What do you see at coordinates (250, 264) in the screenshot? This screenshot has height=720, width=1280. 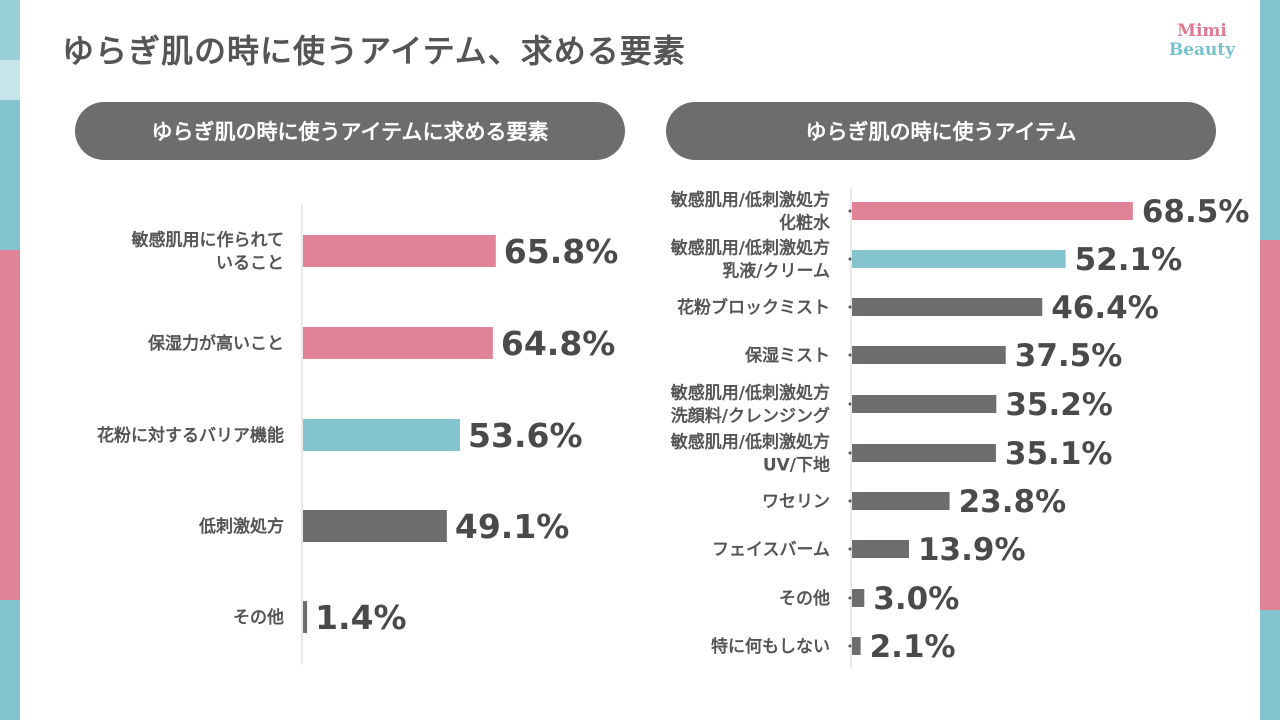 I see `left-chart-category-label: いること` at bounding box center [250, 264].